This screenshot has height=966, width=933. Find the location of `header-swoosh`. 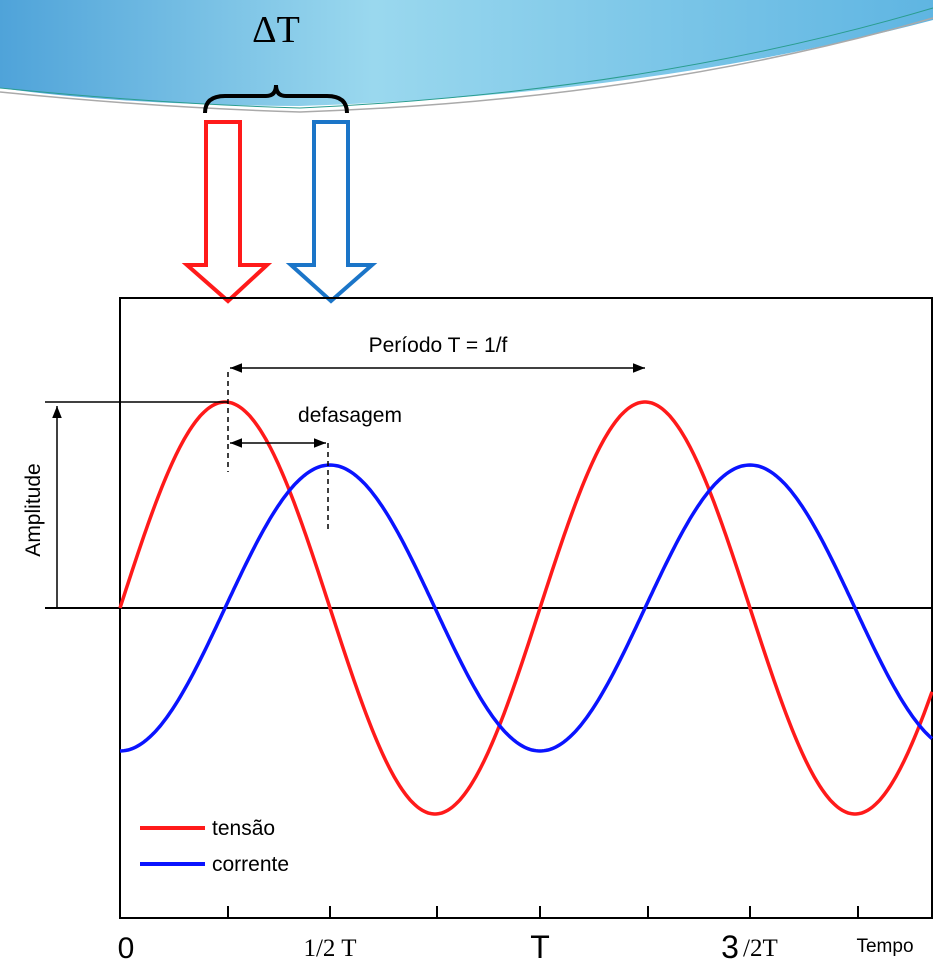

header-swoosh is located at coordinates (466, 56).